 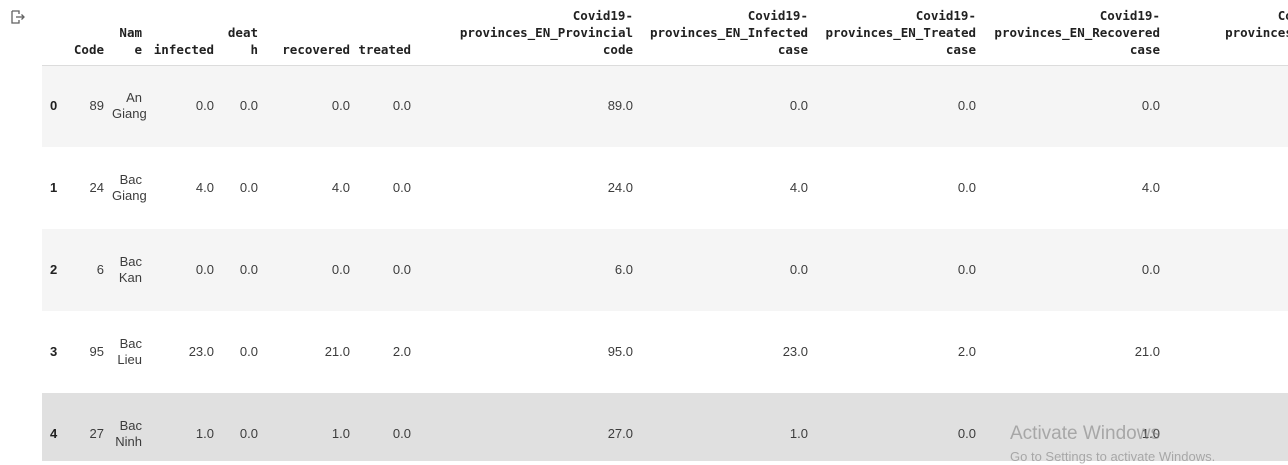 What do you see at coordinates (54, 33) in the screenshot?
I see `column-header-index` at bounding box center [54, 33].